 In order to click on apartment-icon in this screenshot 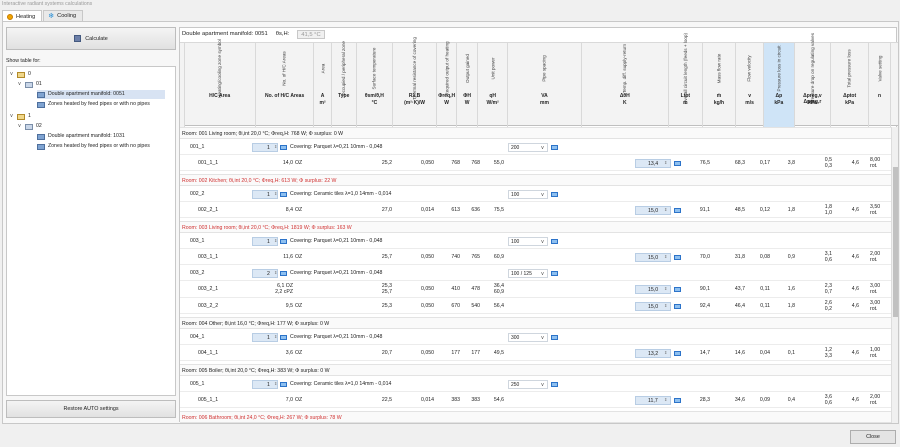, I will do `click(29, 126)`.